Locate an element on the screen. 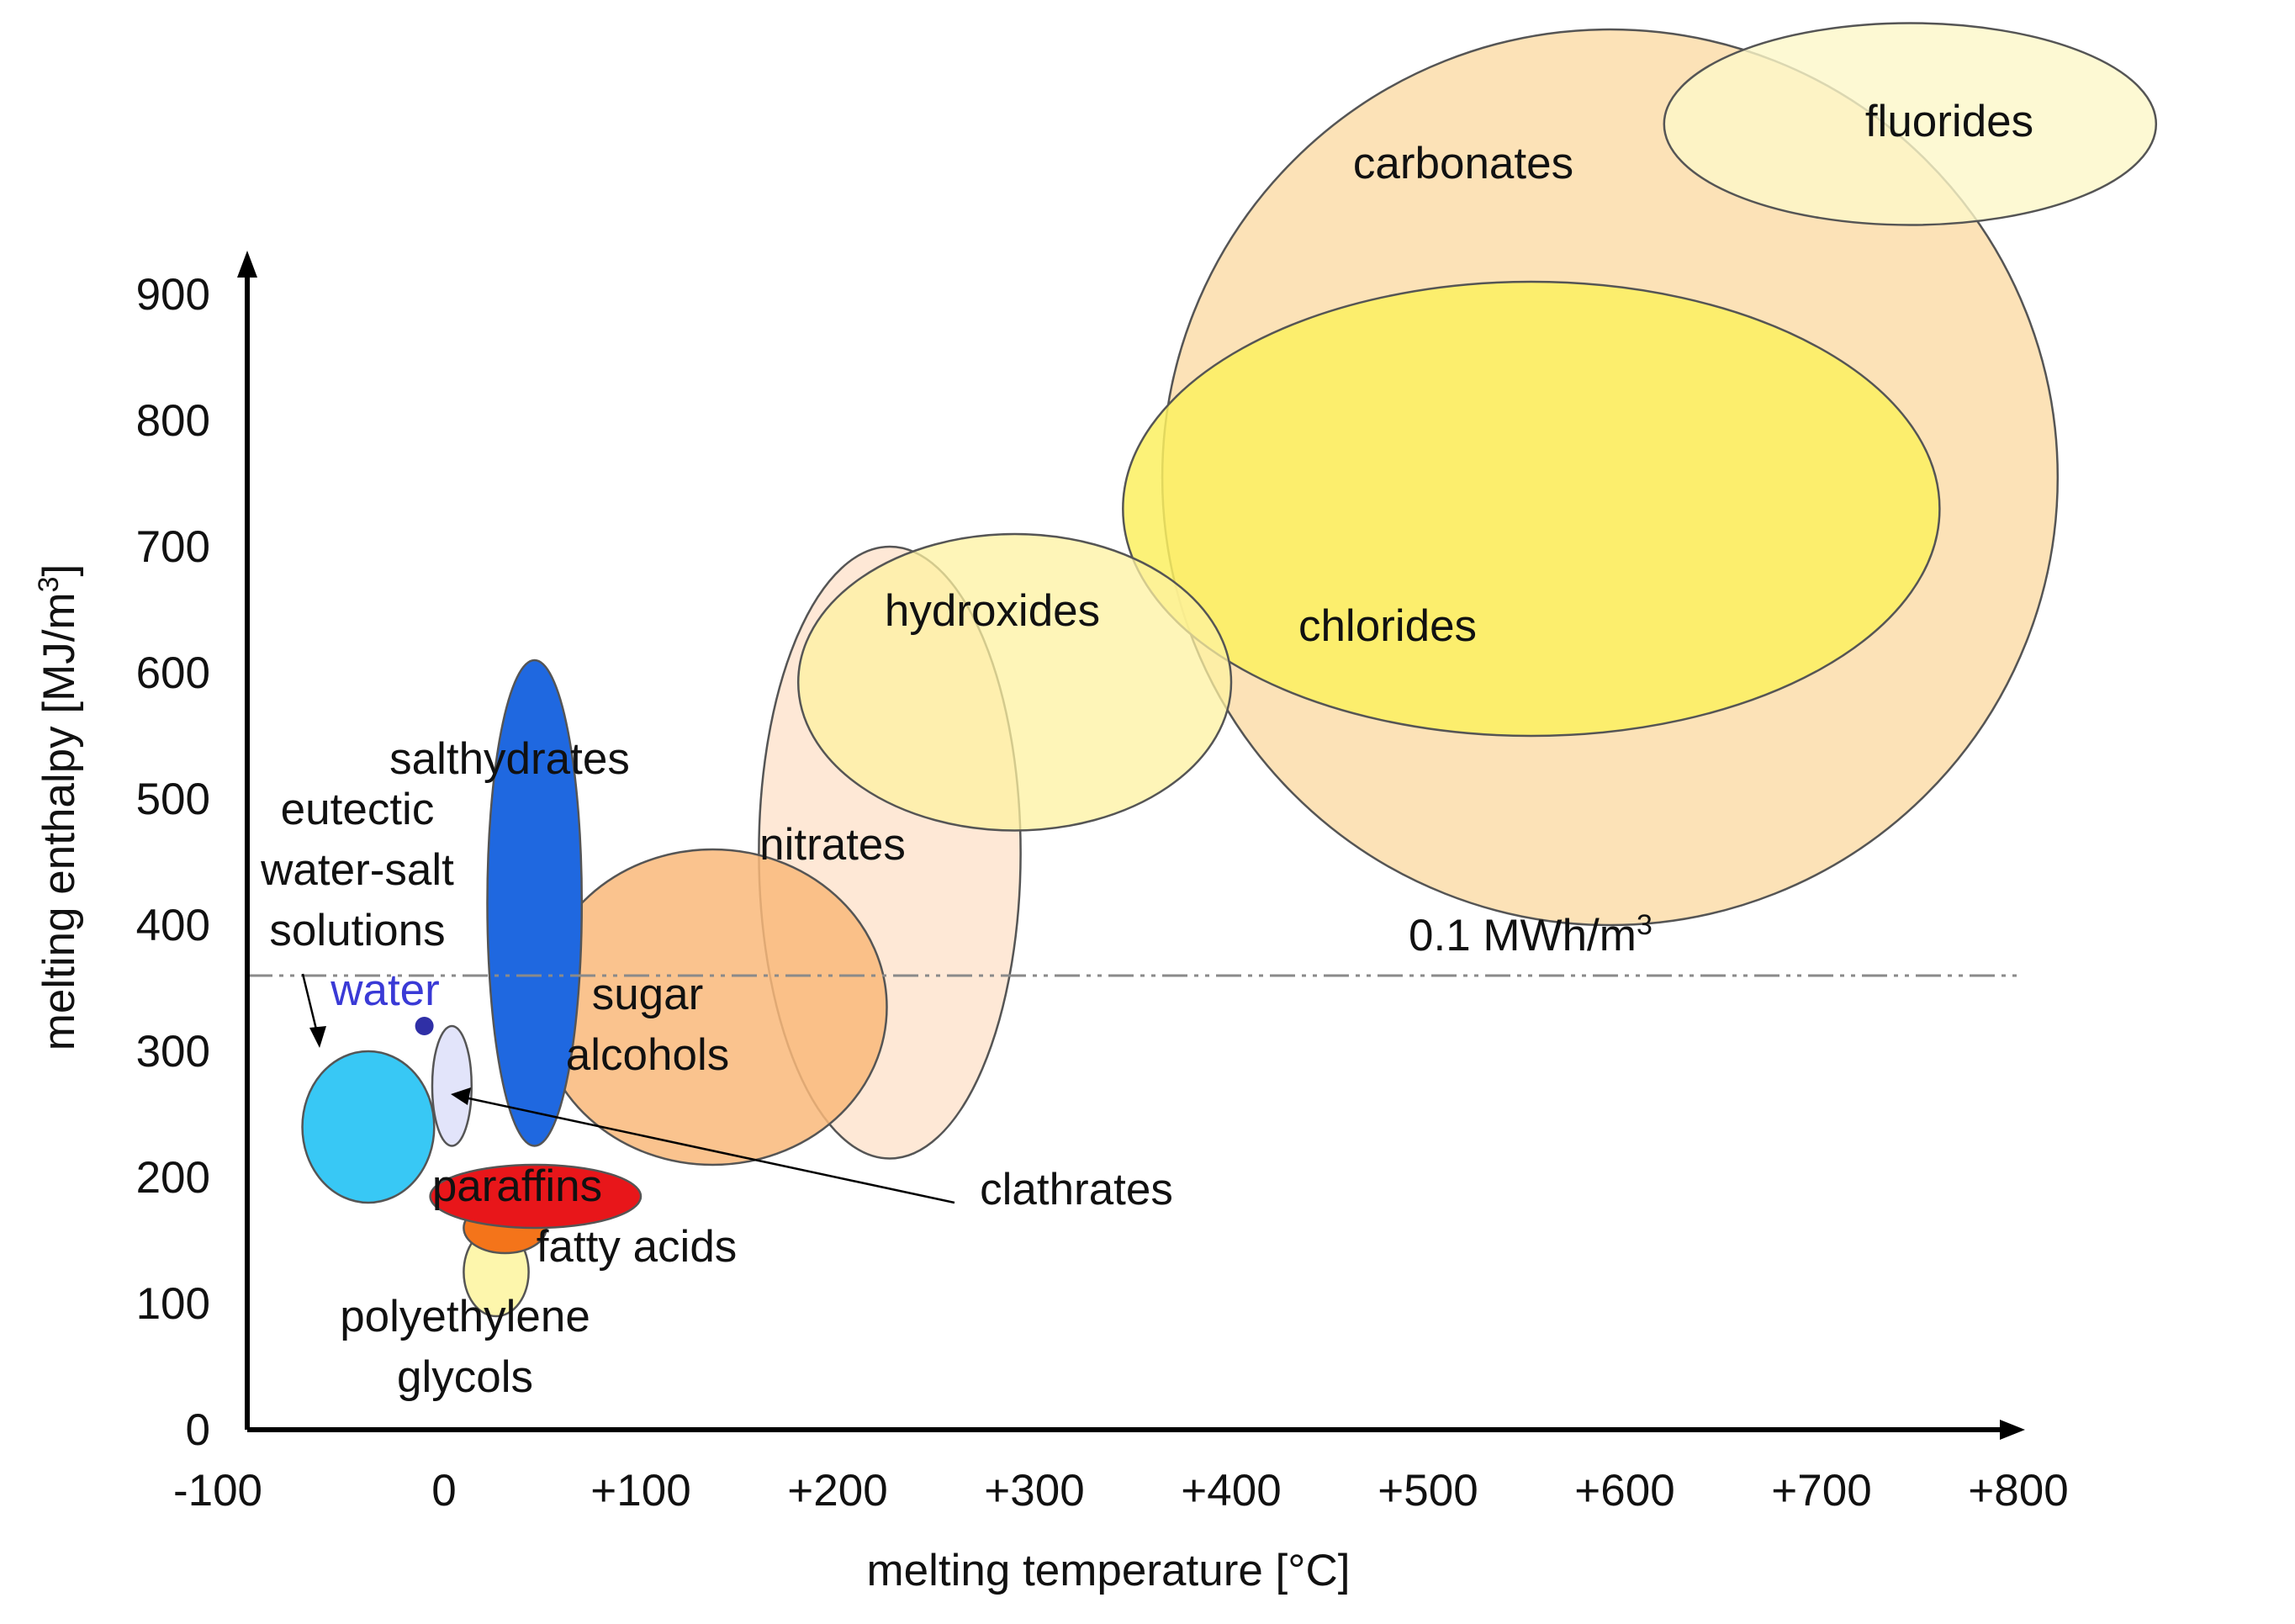  eutectic-pointer-arrowhead is located at coordinates (317, 1037).